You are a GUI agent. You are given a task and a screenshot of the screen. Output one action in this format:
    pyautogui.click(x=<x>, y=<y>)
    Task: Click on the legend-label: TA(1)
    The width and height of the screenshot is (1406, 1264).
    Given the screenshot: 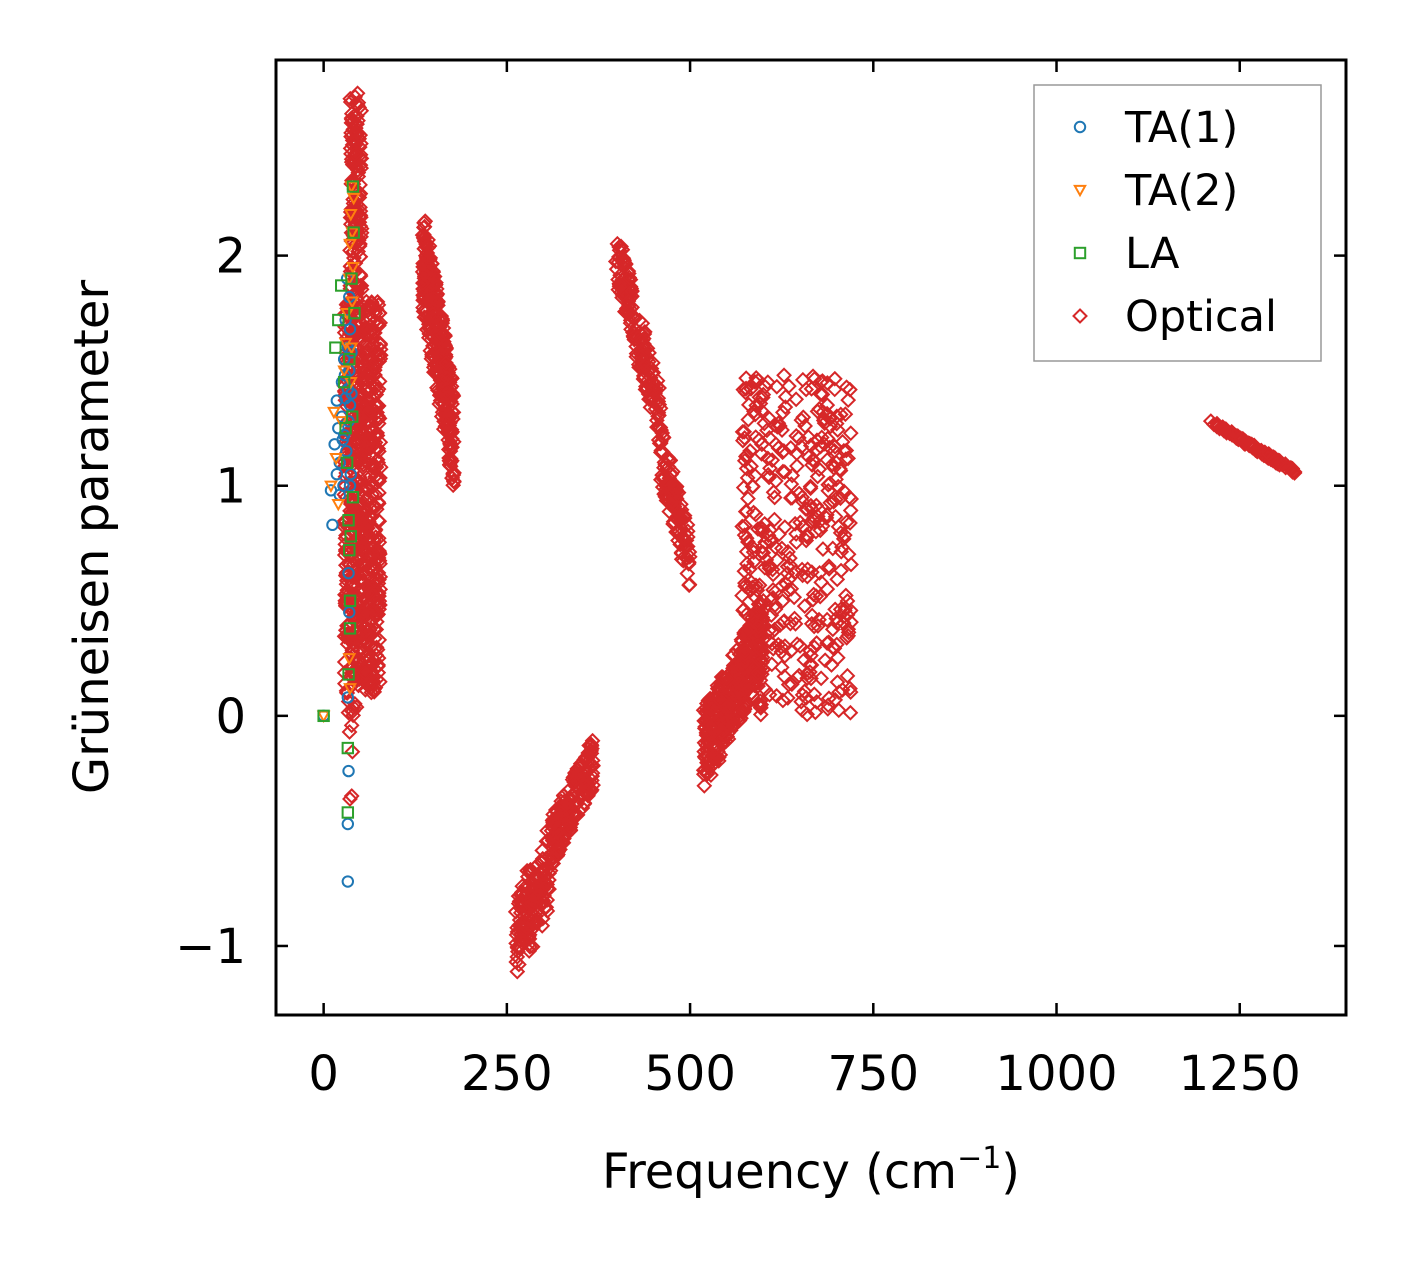 What is the action you would take?
    pyautogui.click(x=1181, y=128)
    